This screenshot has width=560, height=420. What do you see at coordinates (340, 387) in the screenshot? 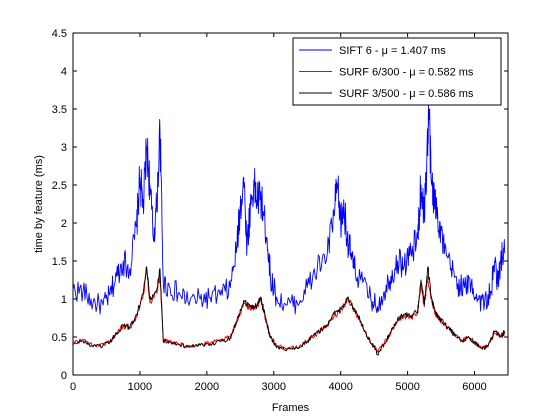
I see `x-tick-label: 4000` at bounding box center [340, 387].